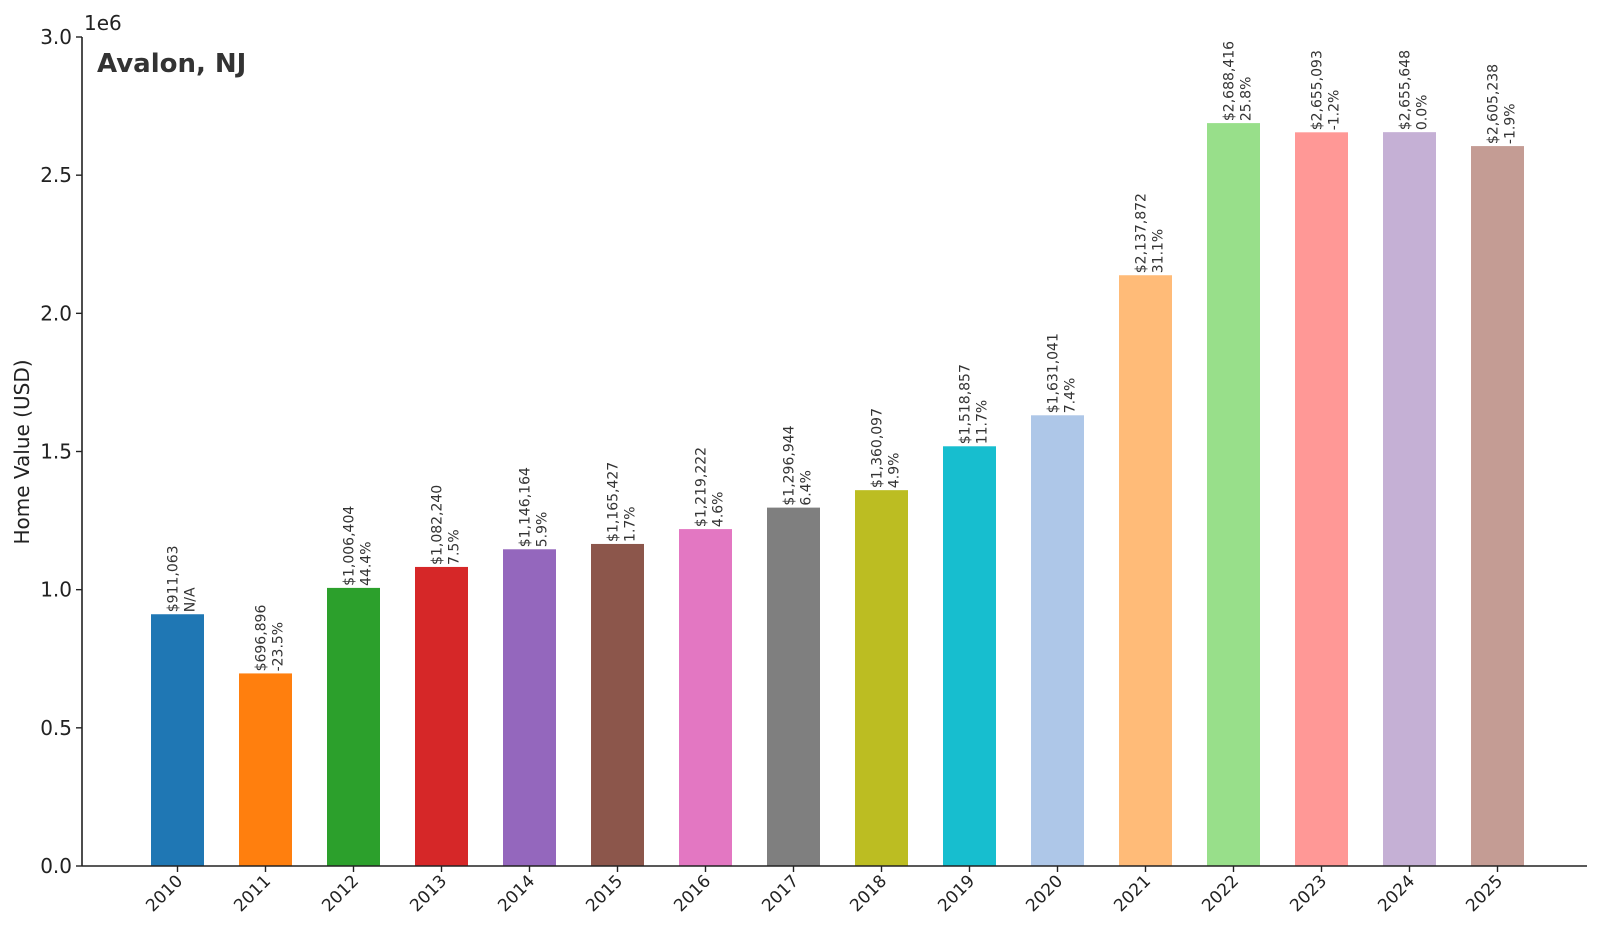 The width and height of the screenshot is (1600, 928). What do you see at coordinates (103, 23) in the screenshot?
I see `y-axis-offset-label: 1e6` at bounding box center [103, 23].